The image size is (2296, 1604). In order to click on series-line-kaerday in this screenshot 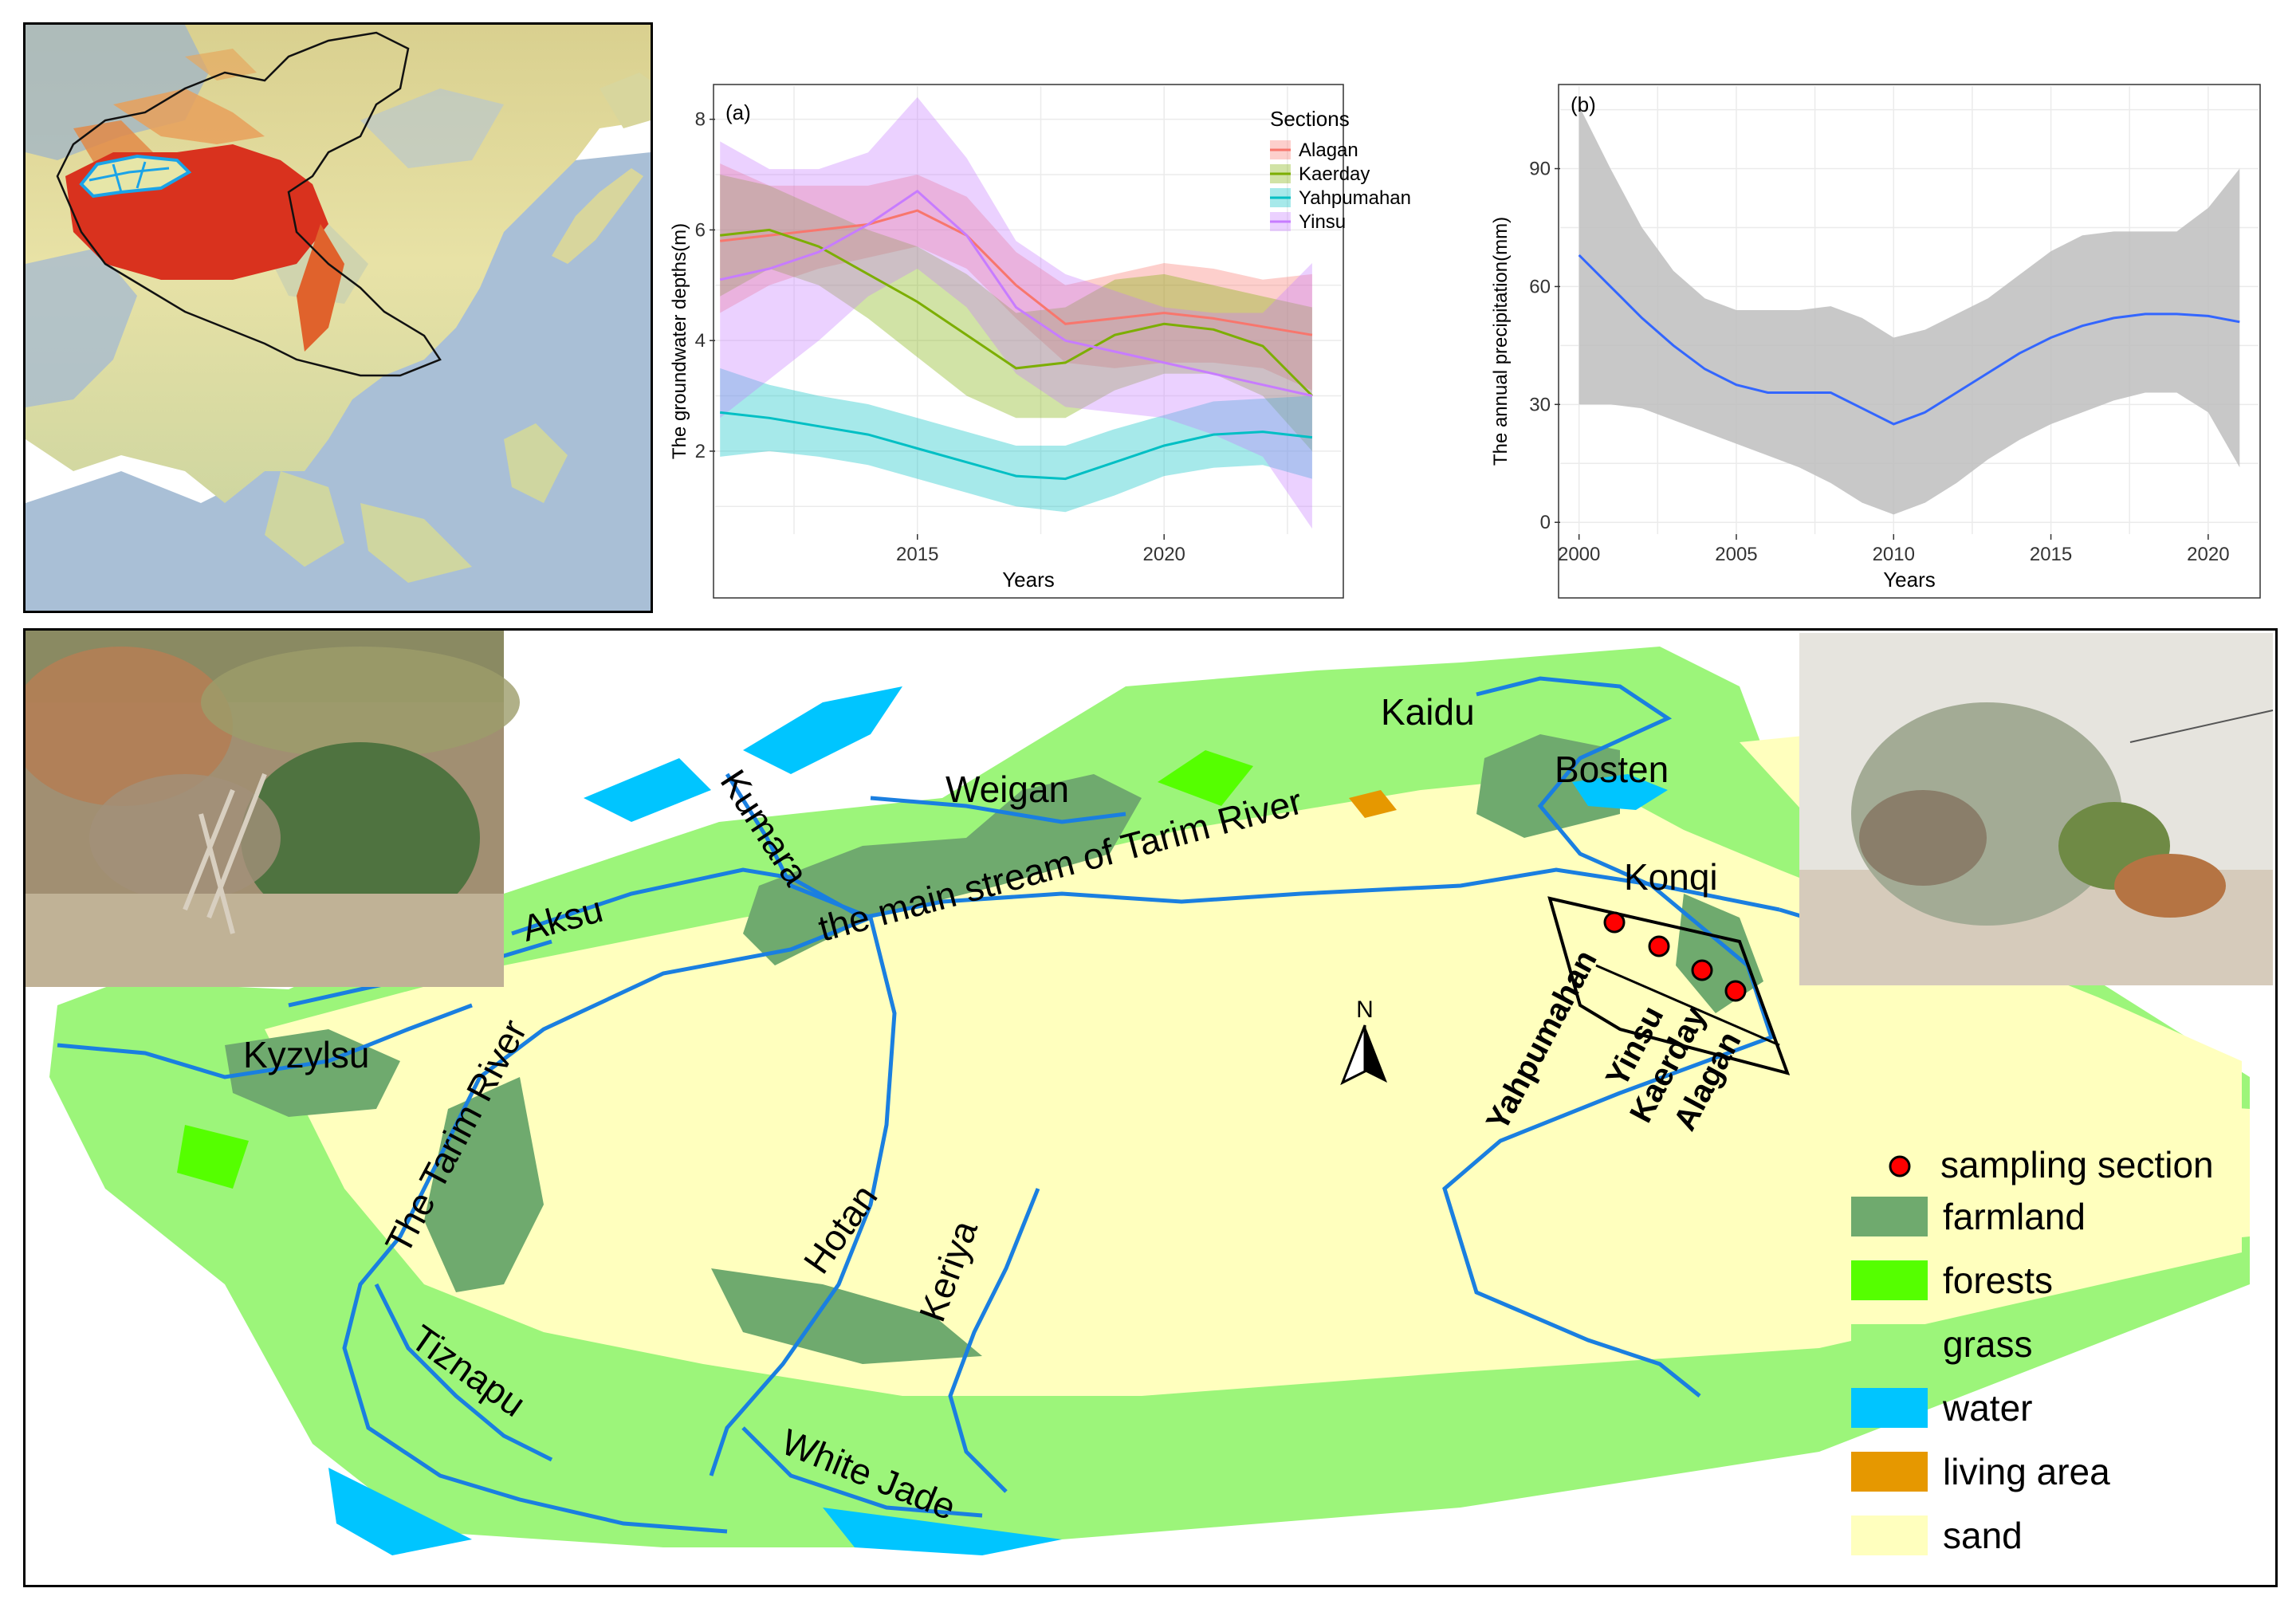, I will do `click(1016, 312)`.